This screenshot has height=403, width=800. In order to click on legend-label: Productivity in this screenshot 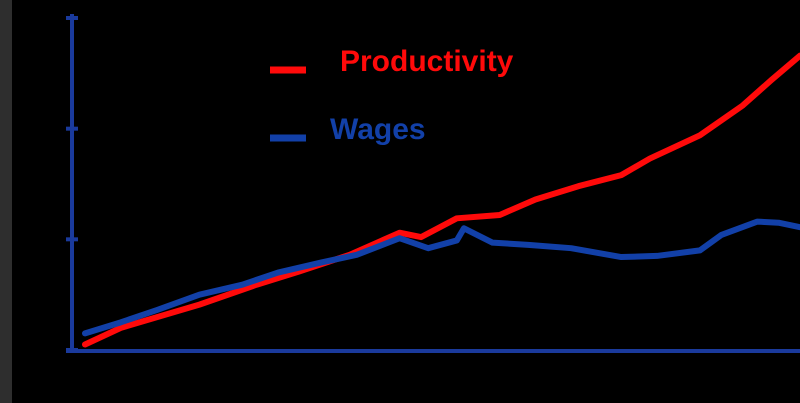, I will do `click(427, 61)`.